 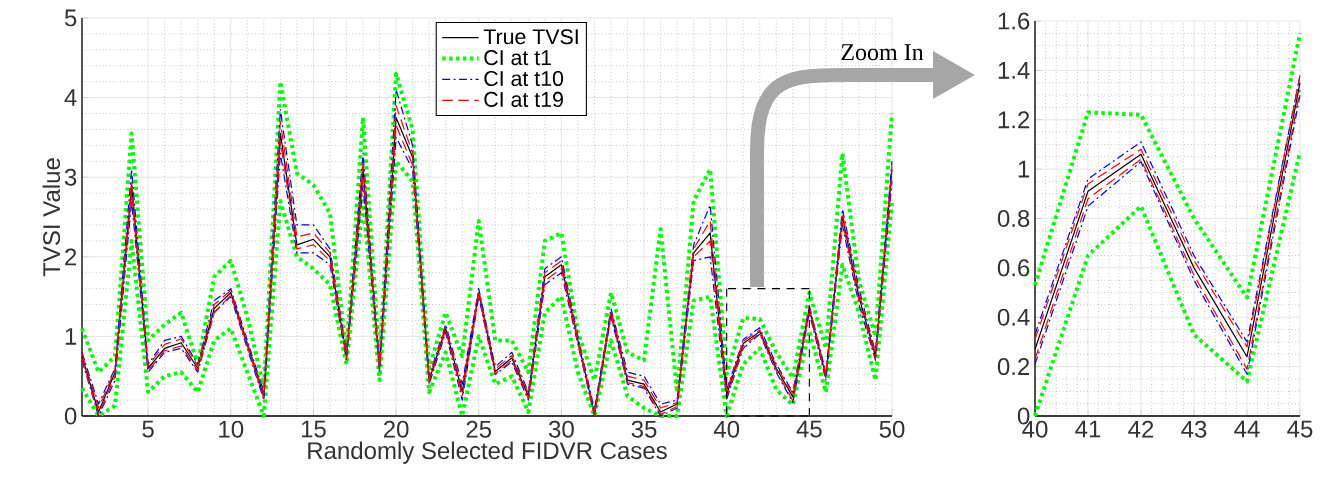 What do you see at coordinates (70, 97) in the screenshot?
I see `y-tick-label: 4` at bounding box center [70, 97].